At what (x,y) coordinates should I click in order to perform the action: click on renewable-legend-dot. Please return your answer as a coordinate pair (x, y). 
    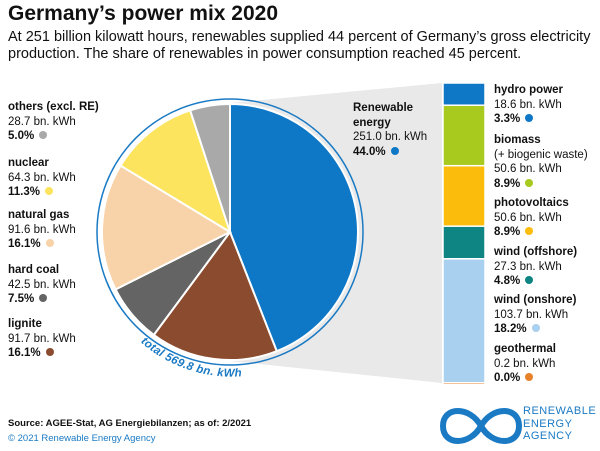
    Looking at the image, I should click on (394, 150).